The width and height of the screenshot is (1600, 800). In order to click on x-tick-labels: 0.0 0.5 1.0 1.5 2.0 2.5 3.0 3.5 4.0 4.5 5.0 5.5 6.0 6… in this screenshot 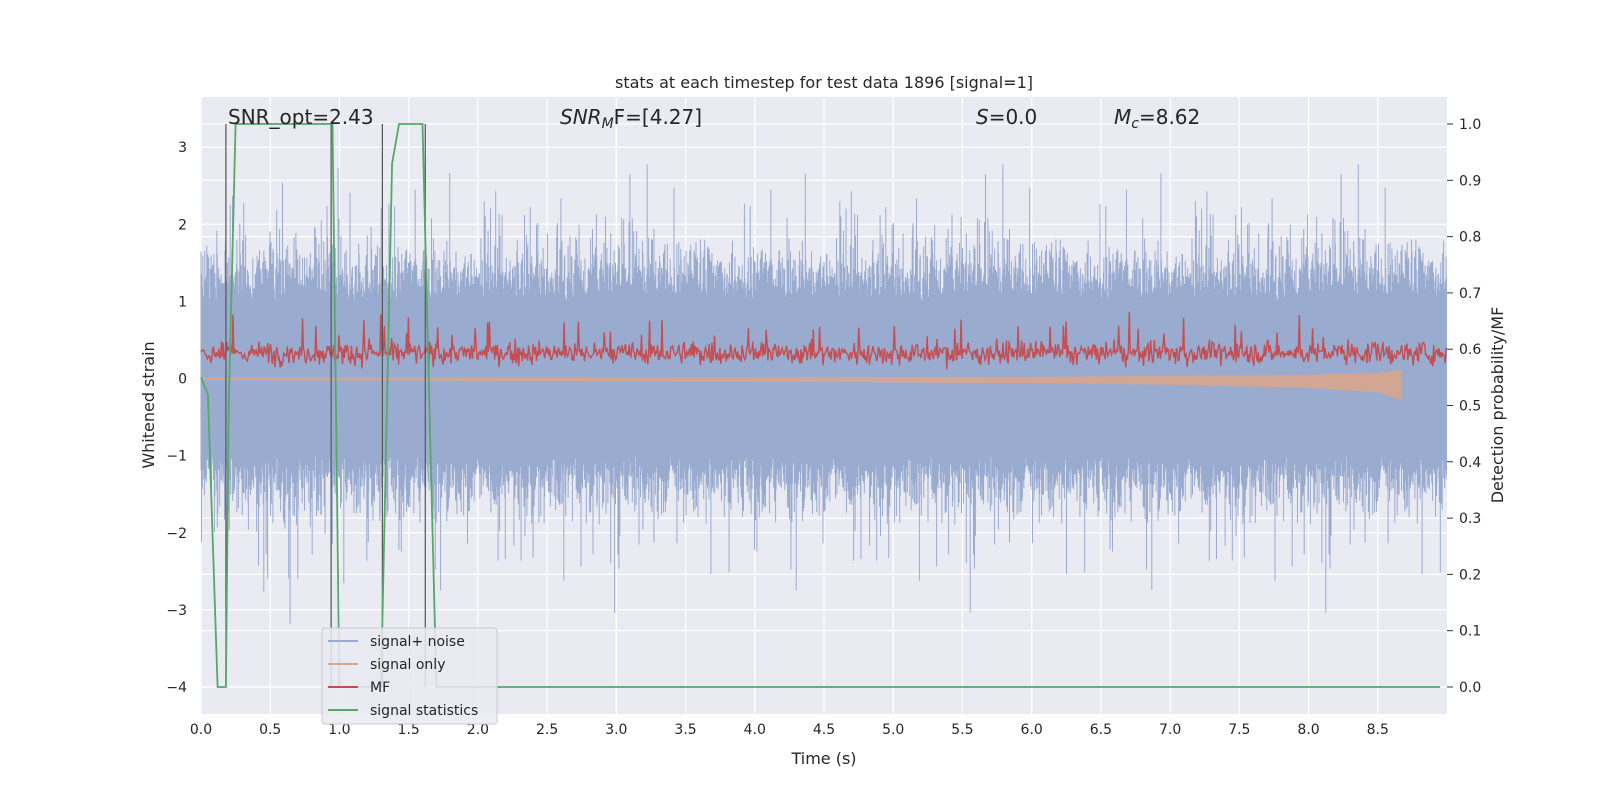, I will do `click(789, 730)`.